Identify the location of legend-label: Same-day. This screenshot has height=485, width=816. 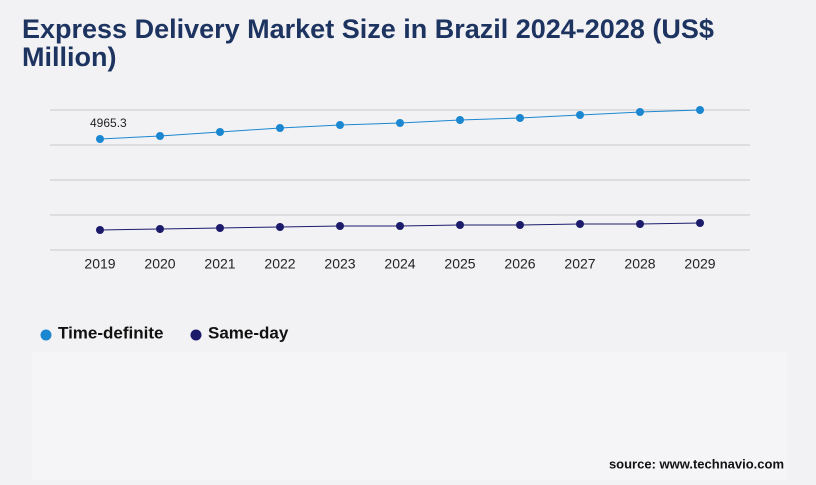
(248, 332).